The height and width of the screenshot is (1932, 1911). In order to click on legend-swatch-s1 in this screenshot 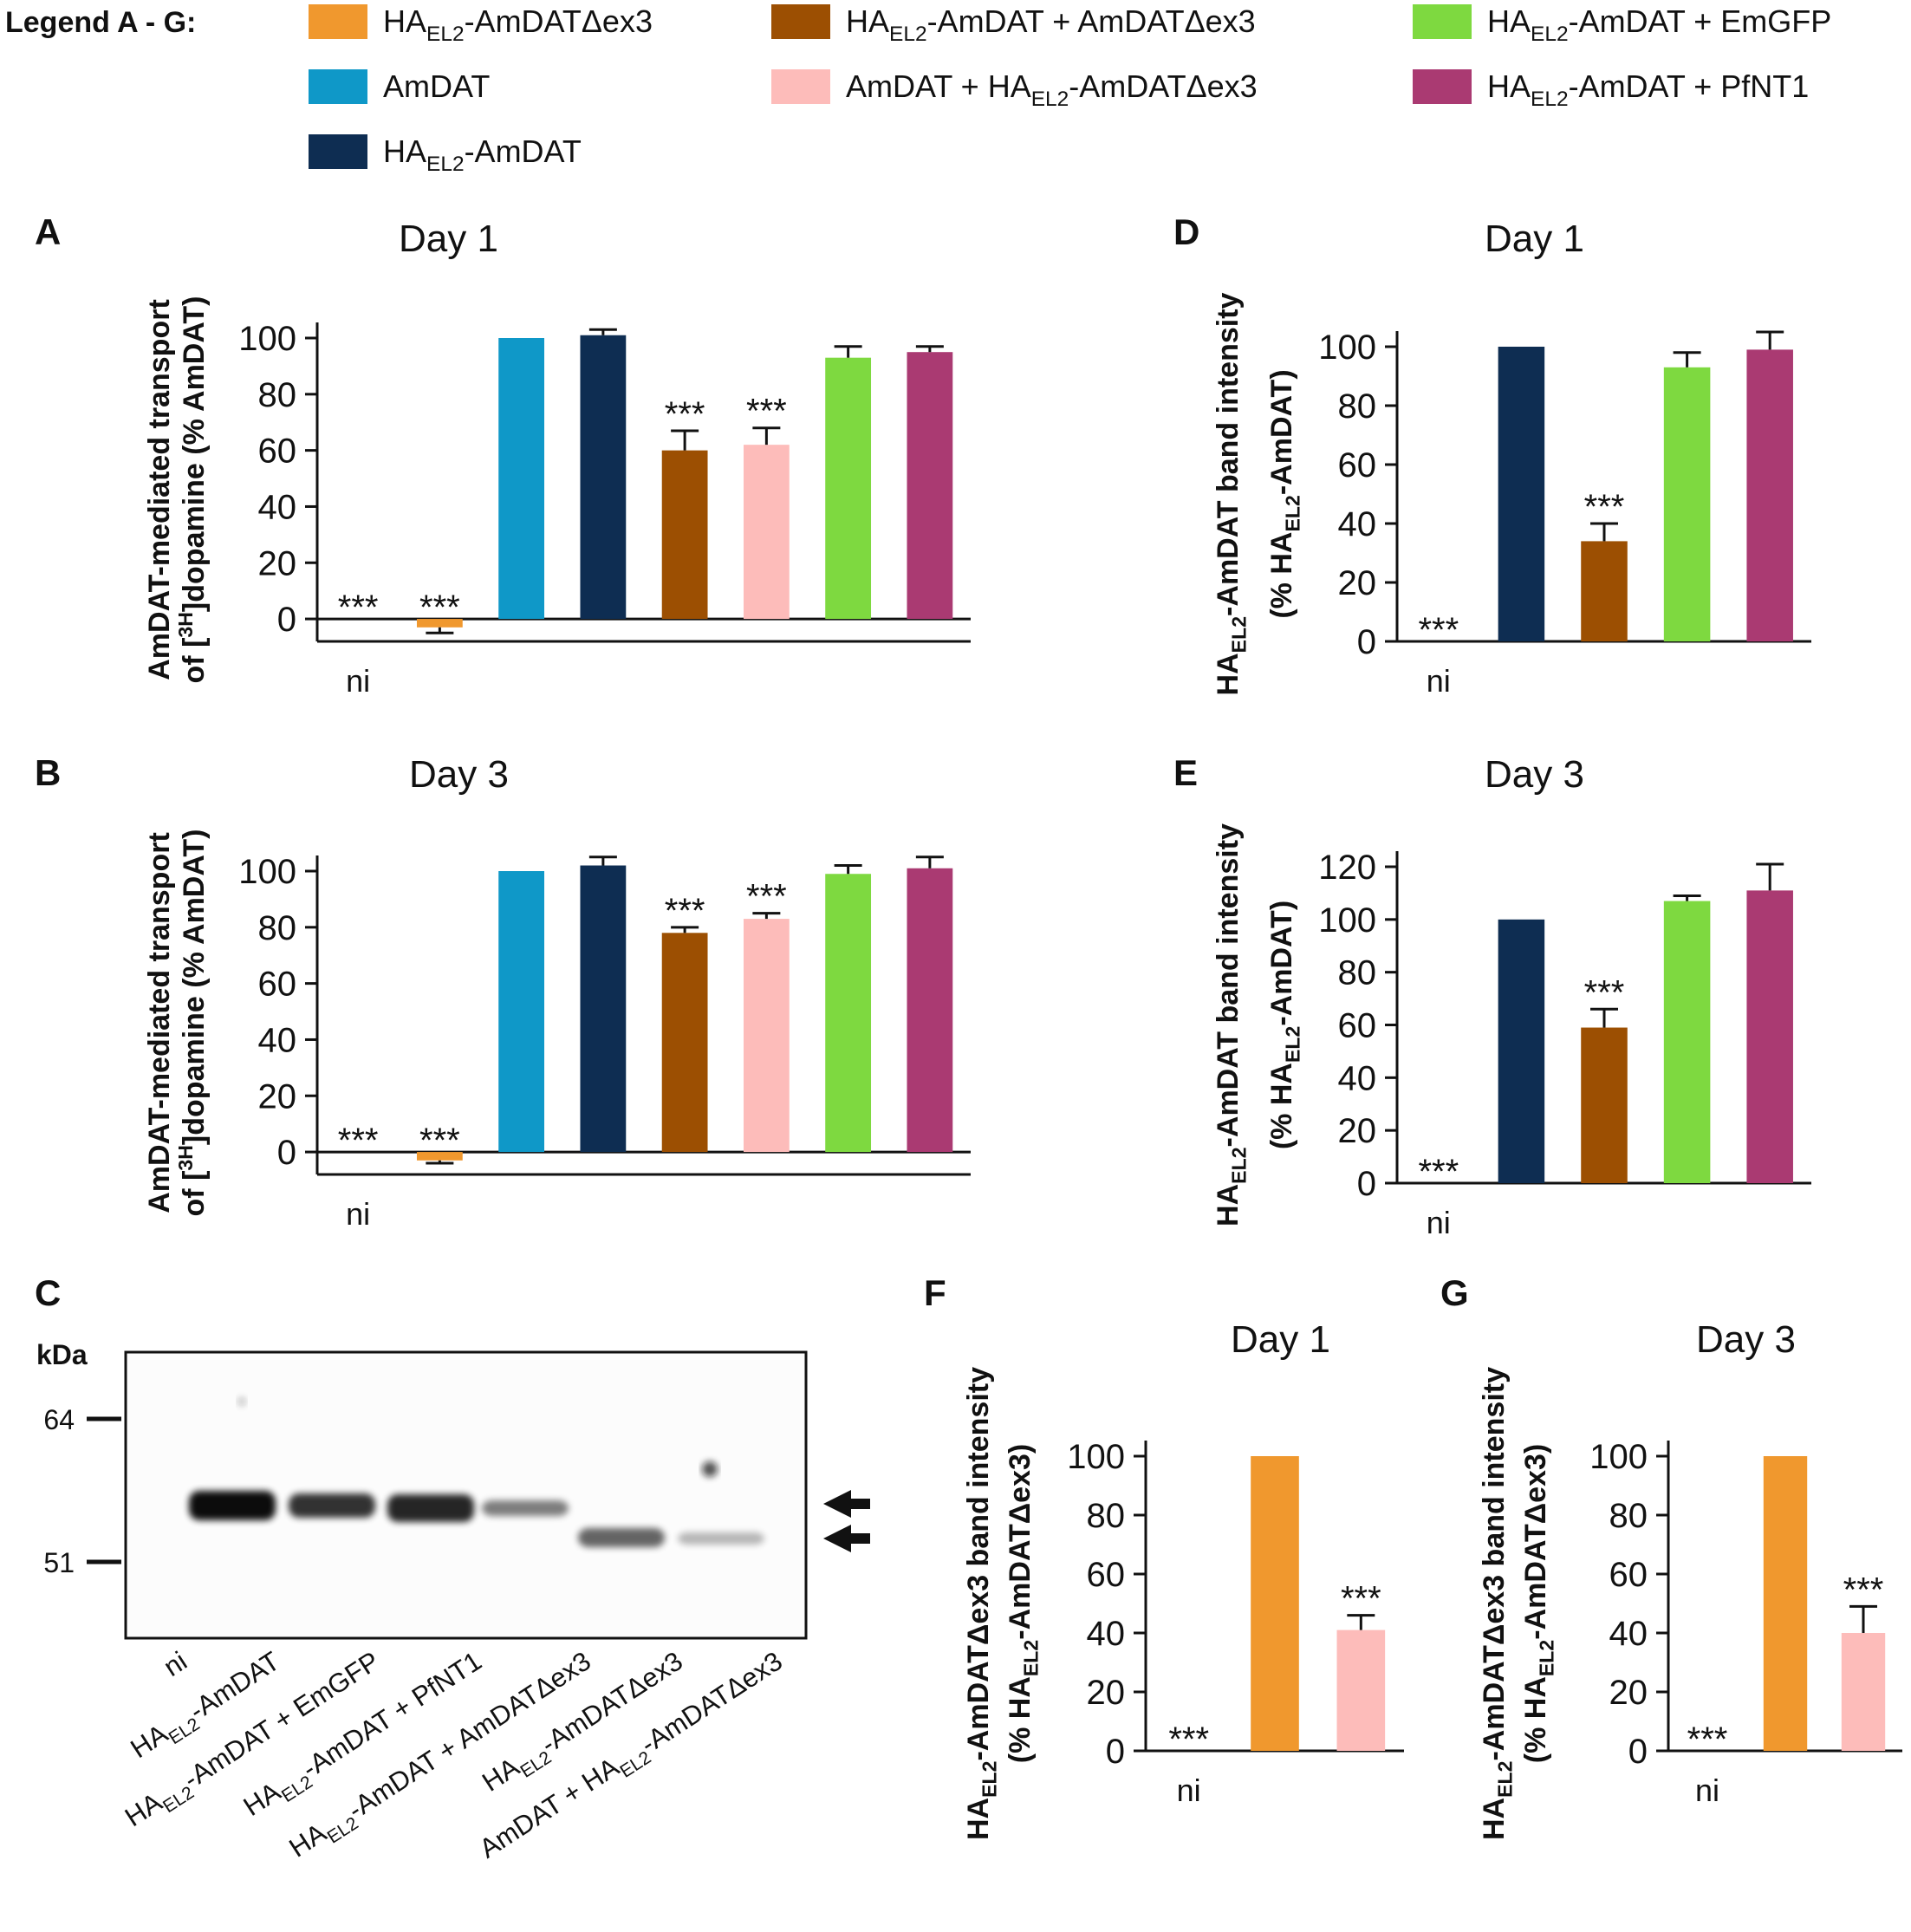, I will do `click(338, 21)`.